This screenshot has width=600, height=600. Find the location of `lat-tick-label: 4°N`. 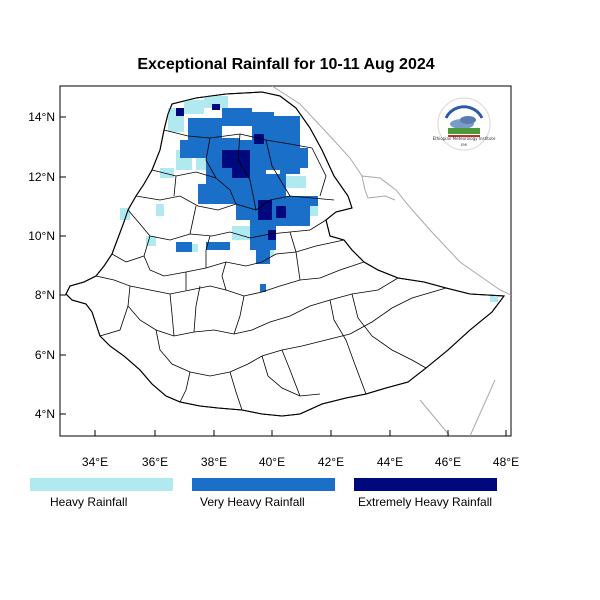

lat-tick-label: 4°N is located at coordinates (45, 414).